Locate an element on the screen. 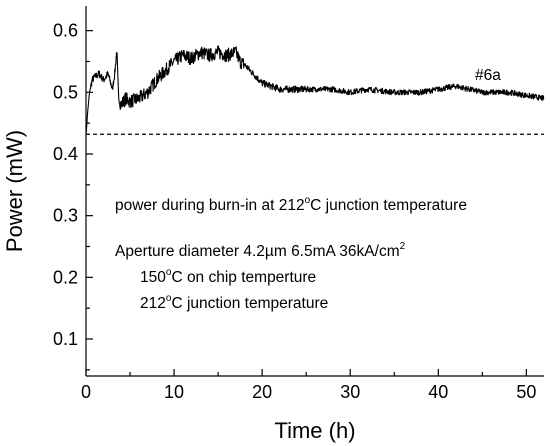  y-axis-title: Power (mW) is located at coordinates (14, 191).